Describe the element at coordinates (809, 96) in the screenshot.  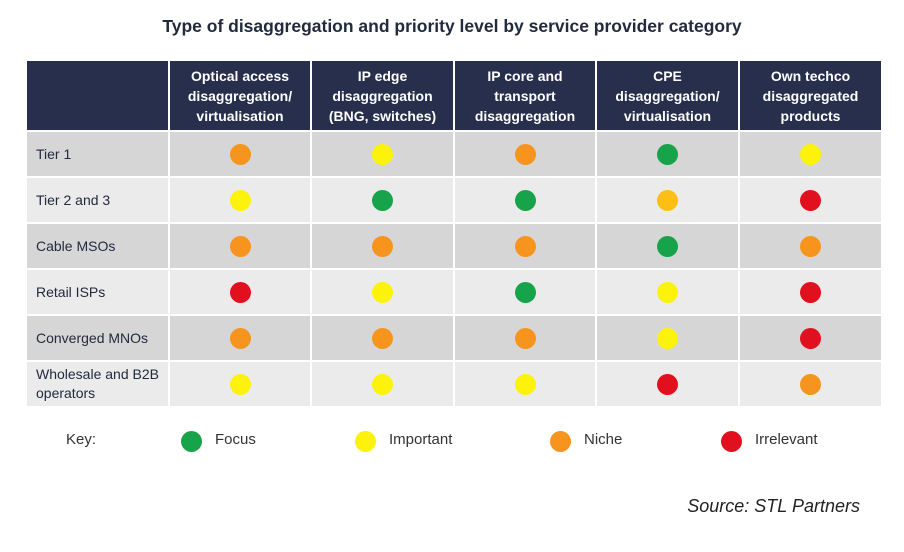
I see `column-header: Own techco disaggregated products` at that location.